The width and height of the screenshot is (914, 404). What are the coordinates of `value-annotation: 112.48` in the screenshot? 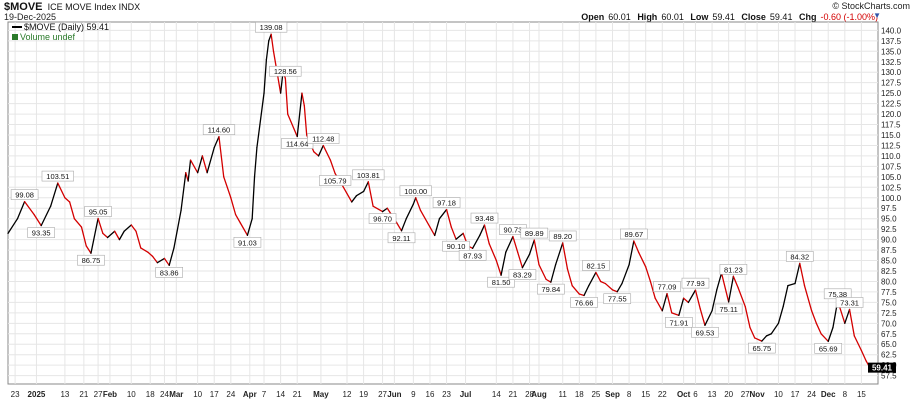 It's located at (323, 139).